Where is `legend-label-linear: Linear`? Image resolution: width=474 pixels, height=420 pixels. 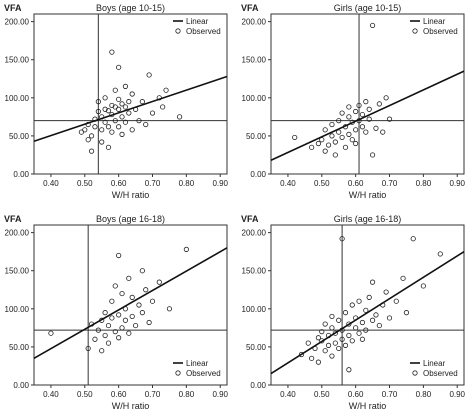 legend-label-linear: Linear is located at coordinates (197, 363).